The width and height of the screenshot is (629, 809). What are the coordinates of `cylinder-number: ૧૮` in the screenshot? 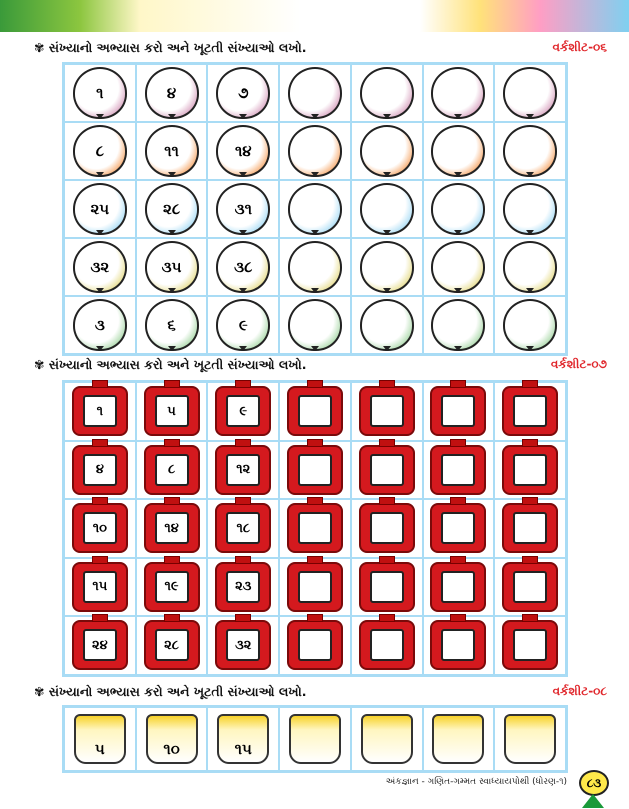 It's located at (243, 528).